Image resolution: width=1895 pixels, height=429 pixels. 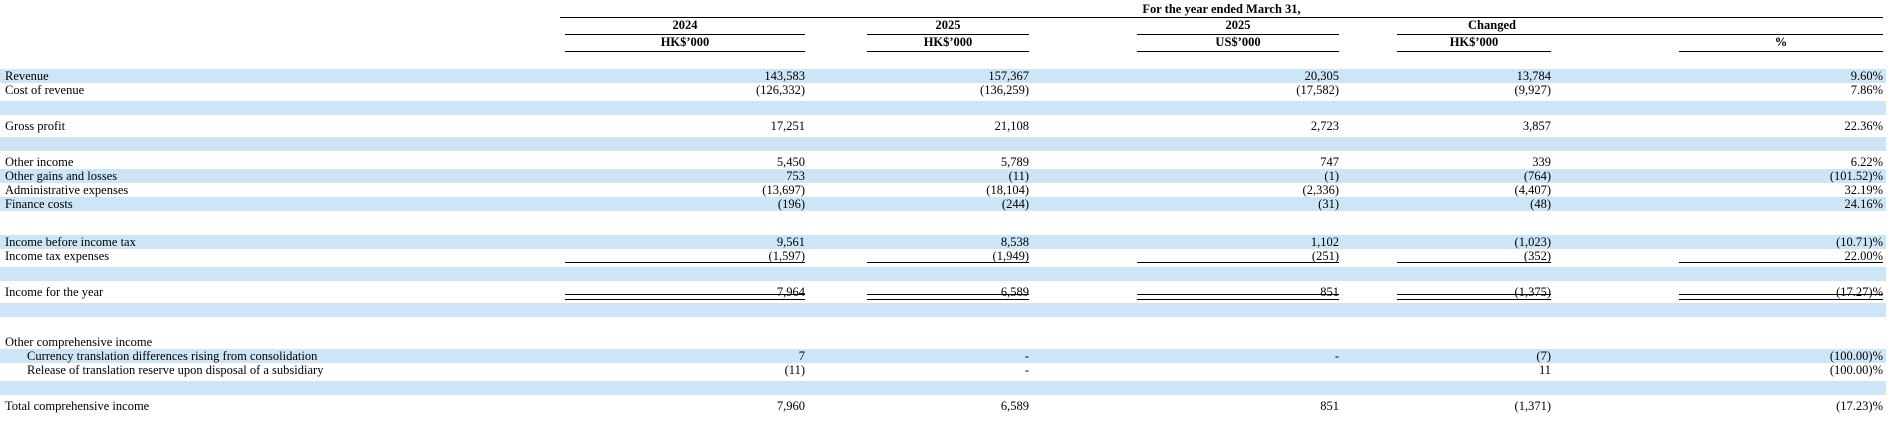 I want to click on unit-header-changed-hkd: HK$’000, so click(x=1453, y=43).